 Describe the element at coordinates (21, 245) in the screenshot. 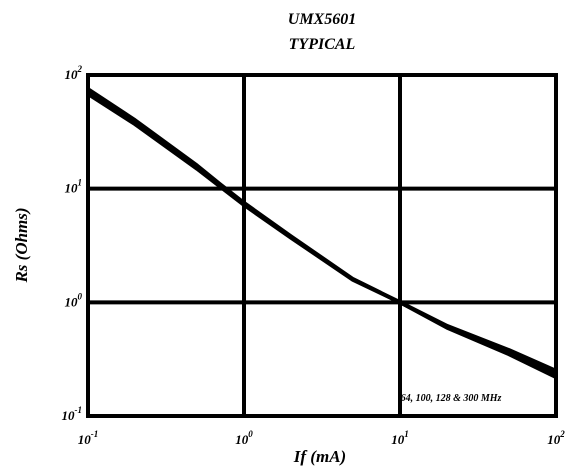

I see `y-axis-label: Rs (Ohms)` at that location.